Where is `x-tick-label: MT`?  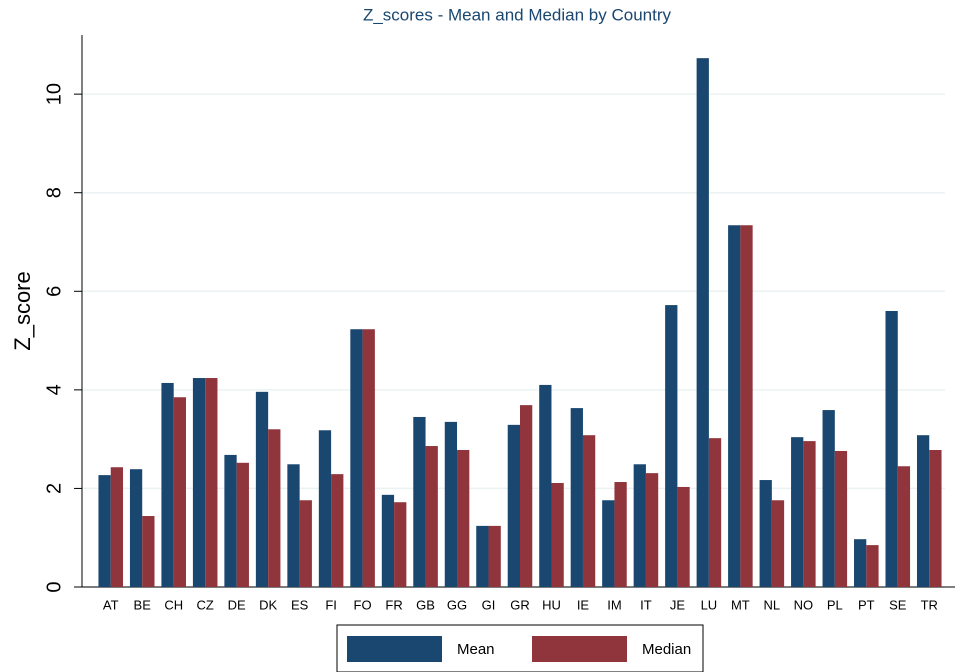
x-tick-label: MT is located at coordinates (740, 604).